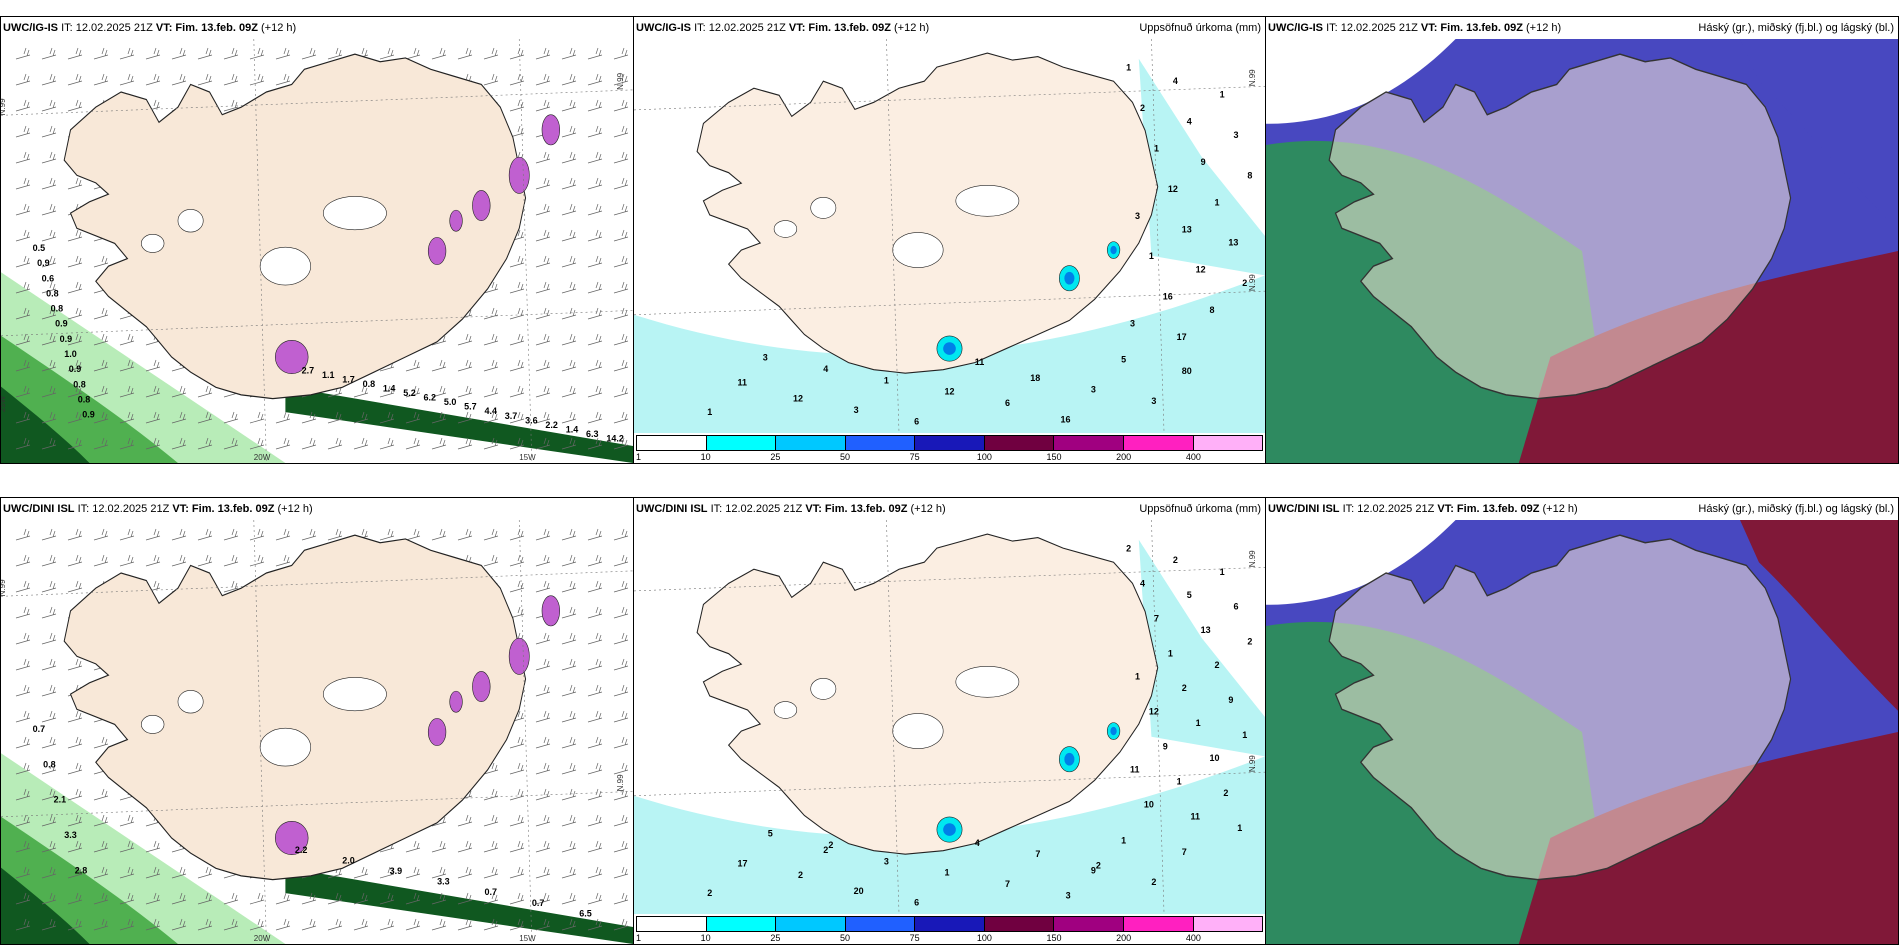  I want to click on legend-tick-label: 400, so click(1193, 457).